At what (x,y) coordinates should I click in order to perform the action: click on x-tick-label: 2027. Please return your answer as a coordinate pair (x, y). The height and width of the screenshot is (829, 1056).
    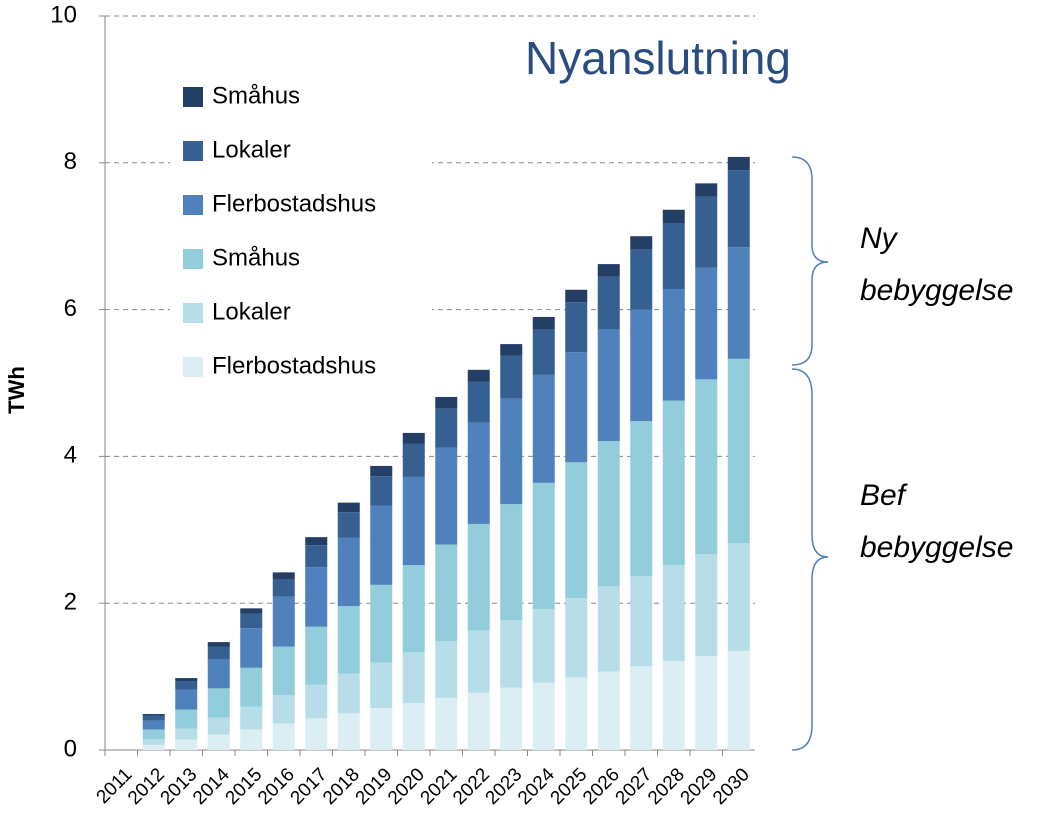
    Looking at the image, I should click on (634, 786).